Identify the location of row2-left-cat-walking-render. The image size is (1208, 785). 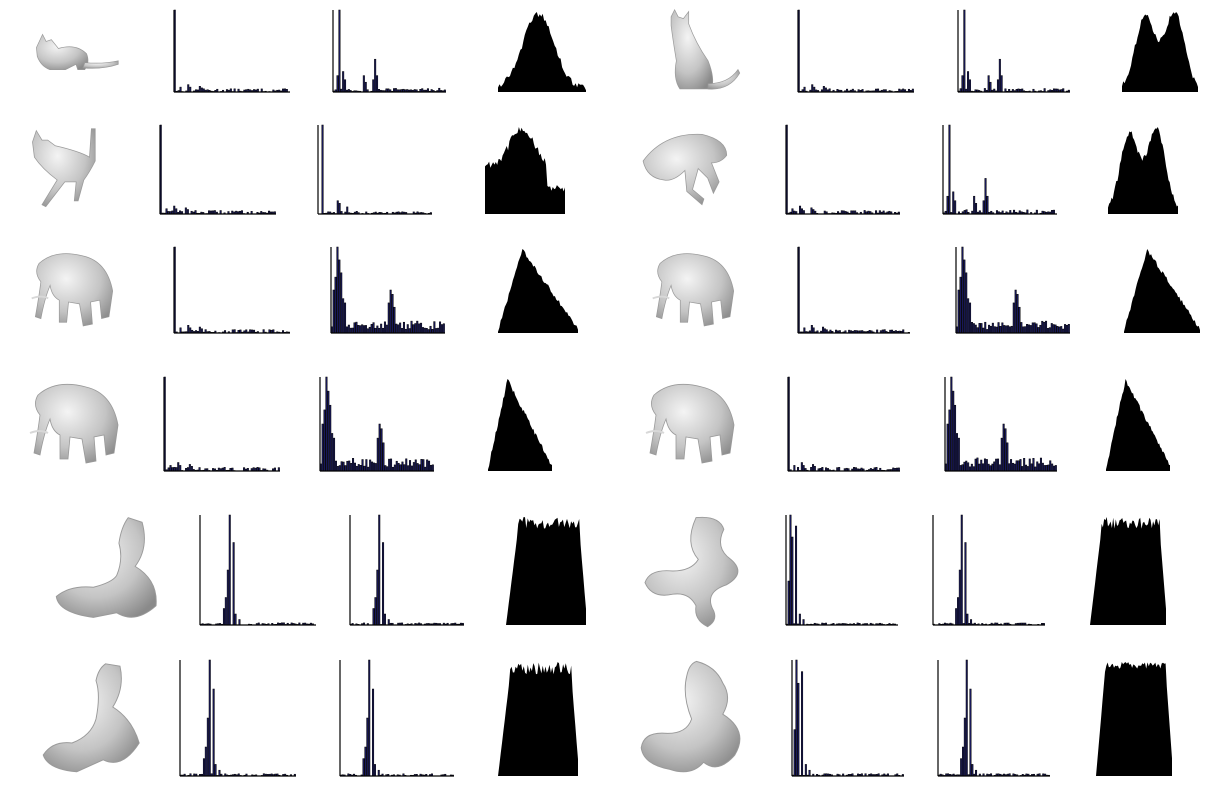
(64, 168).